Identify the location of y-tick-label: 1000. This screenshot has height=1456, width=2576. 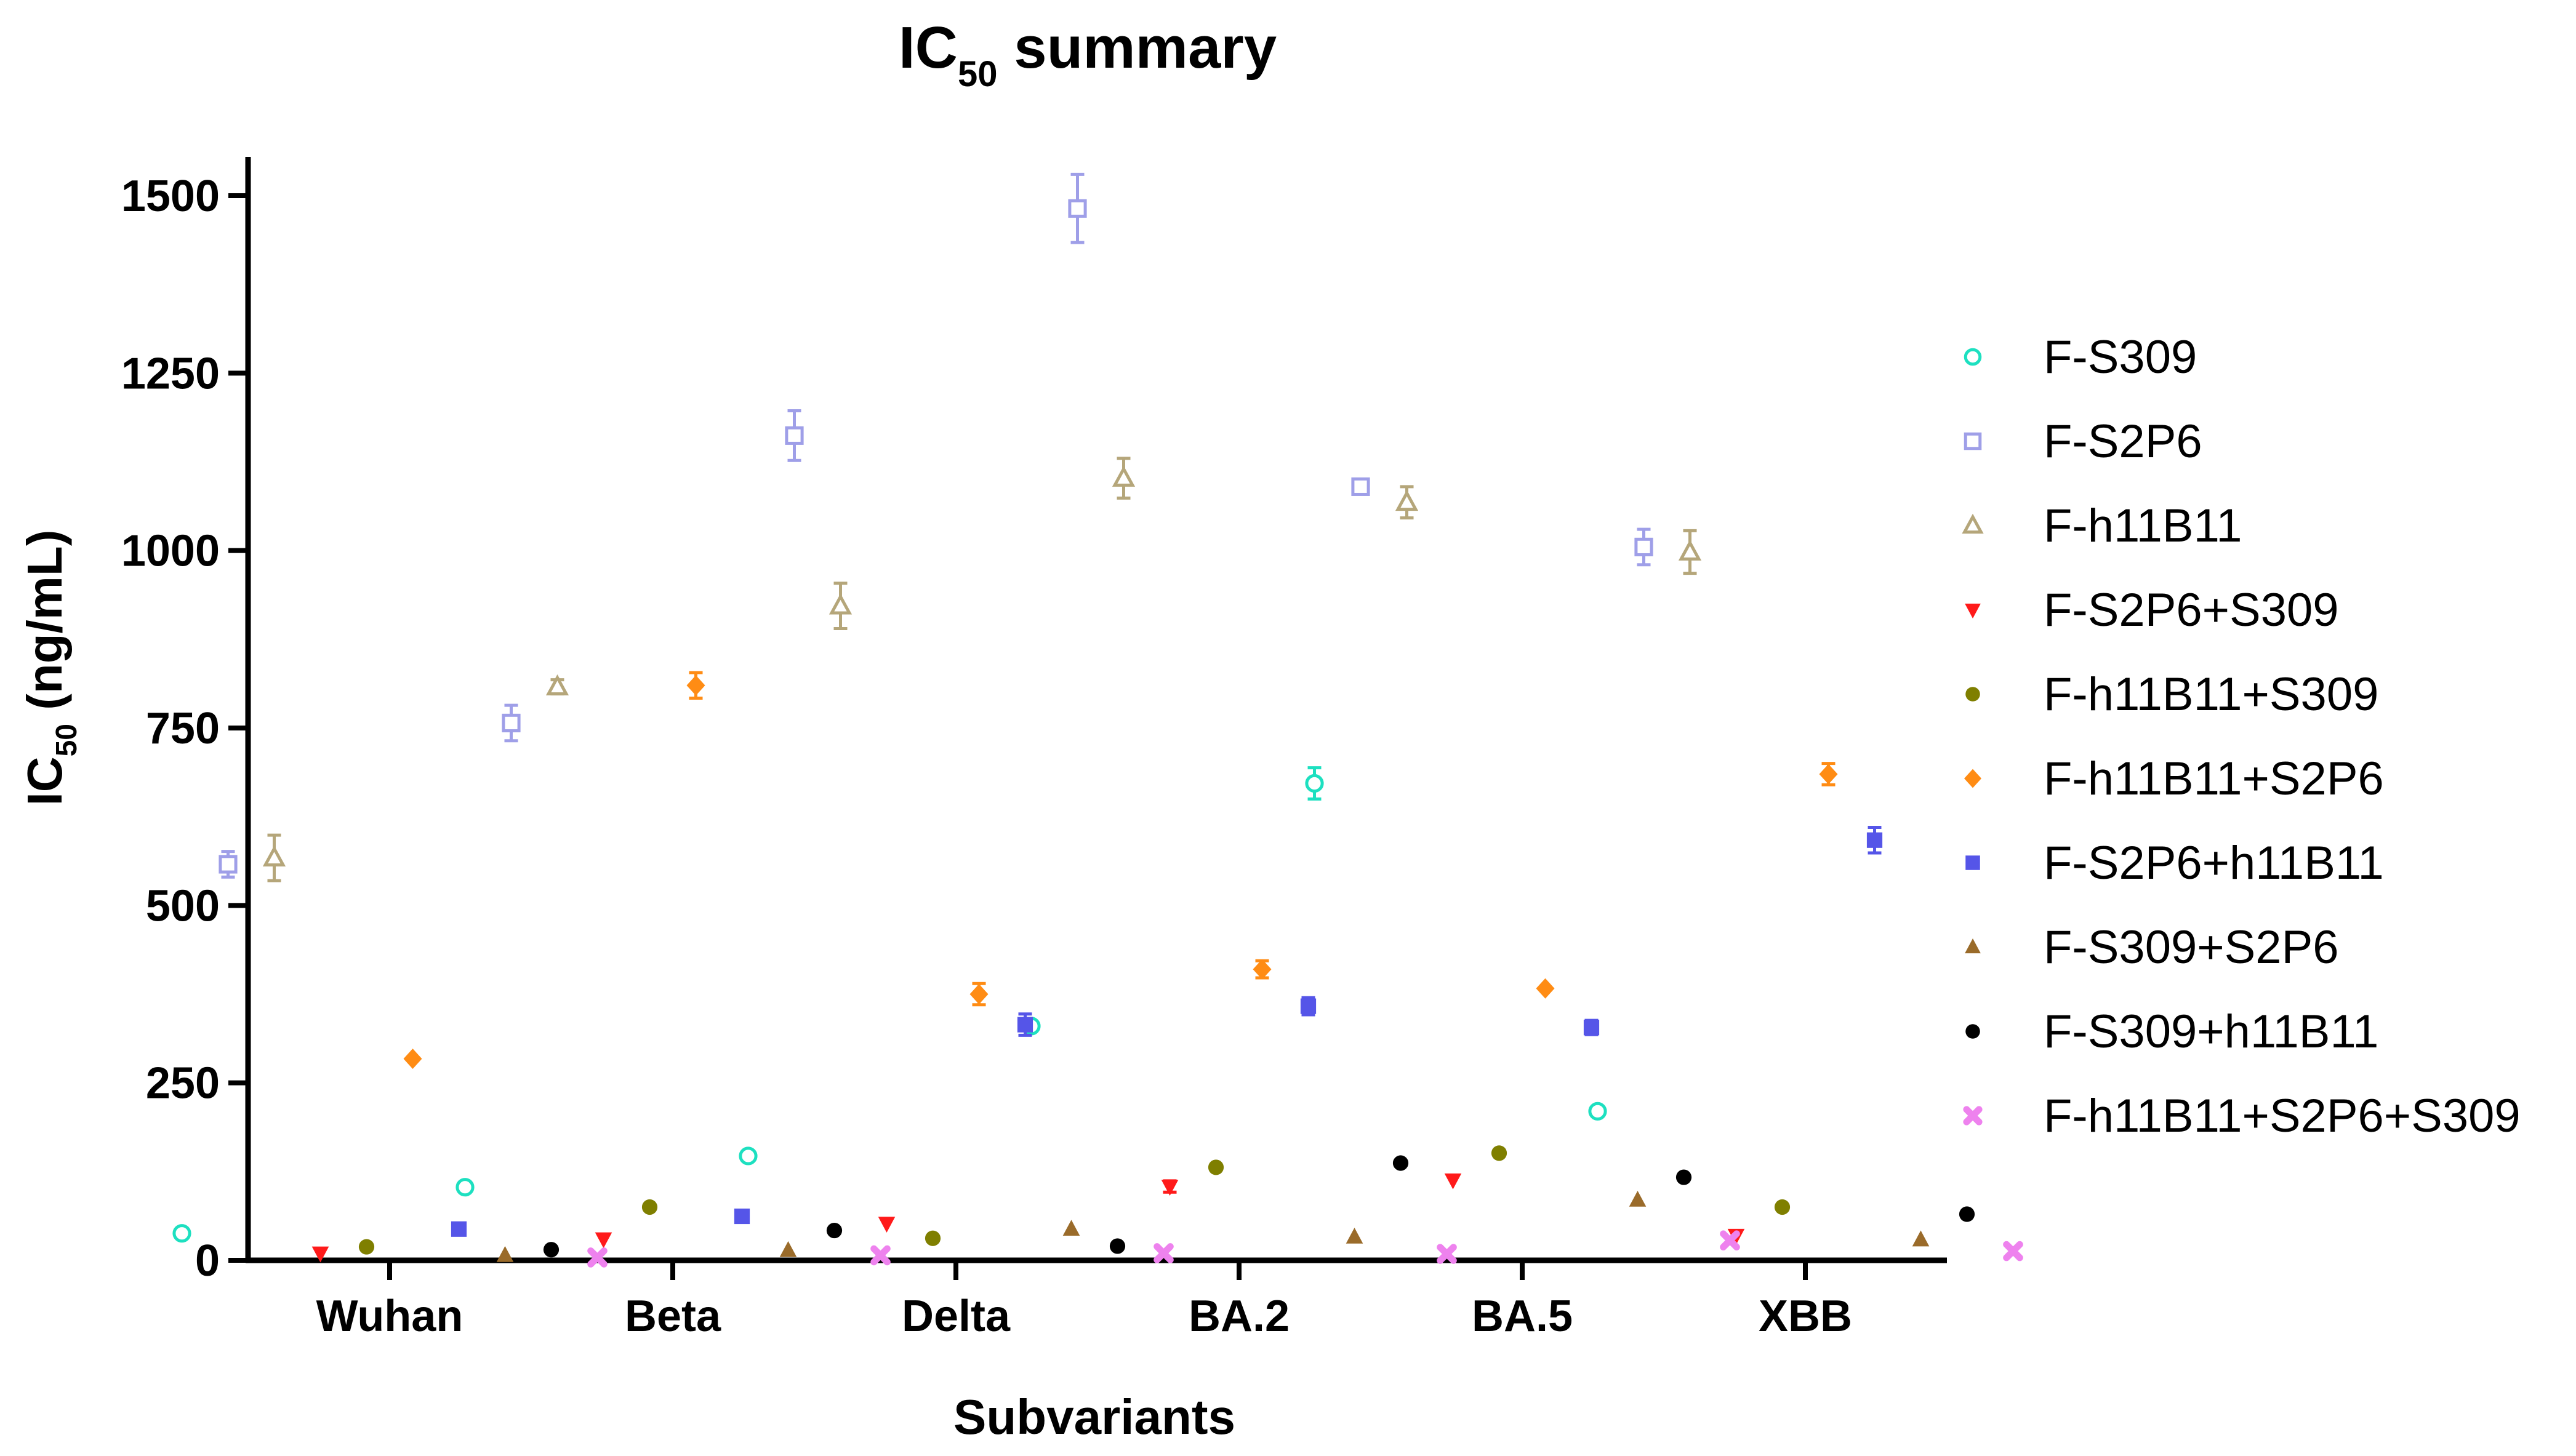
(170, 551).